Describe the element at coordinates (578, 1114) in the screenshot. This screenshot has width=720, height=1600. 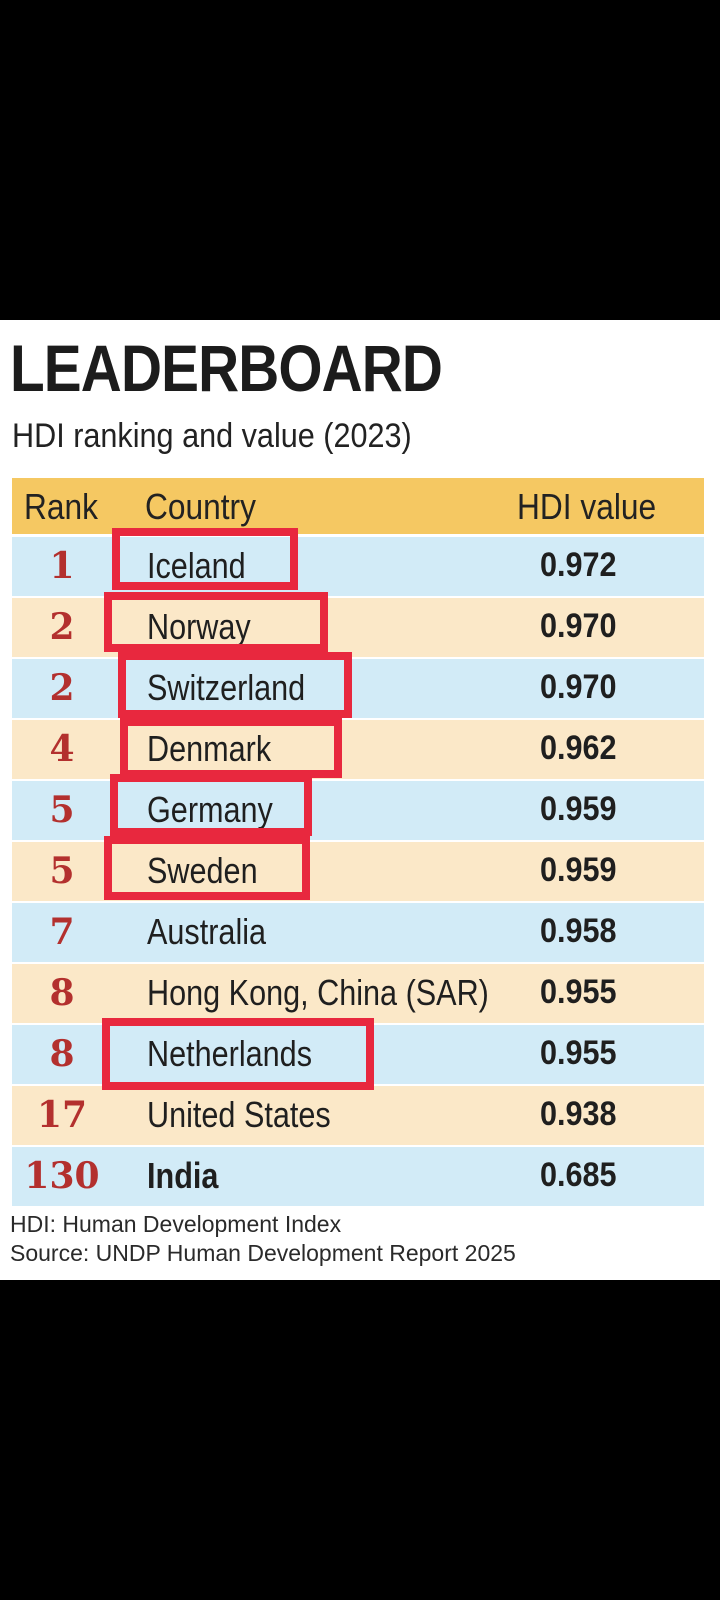
I see `hdi-cell: 0.938` at that location.